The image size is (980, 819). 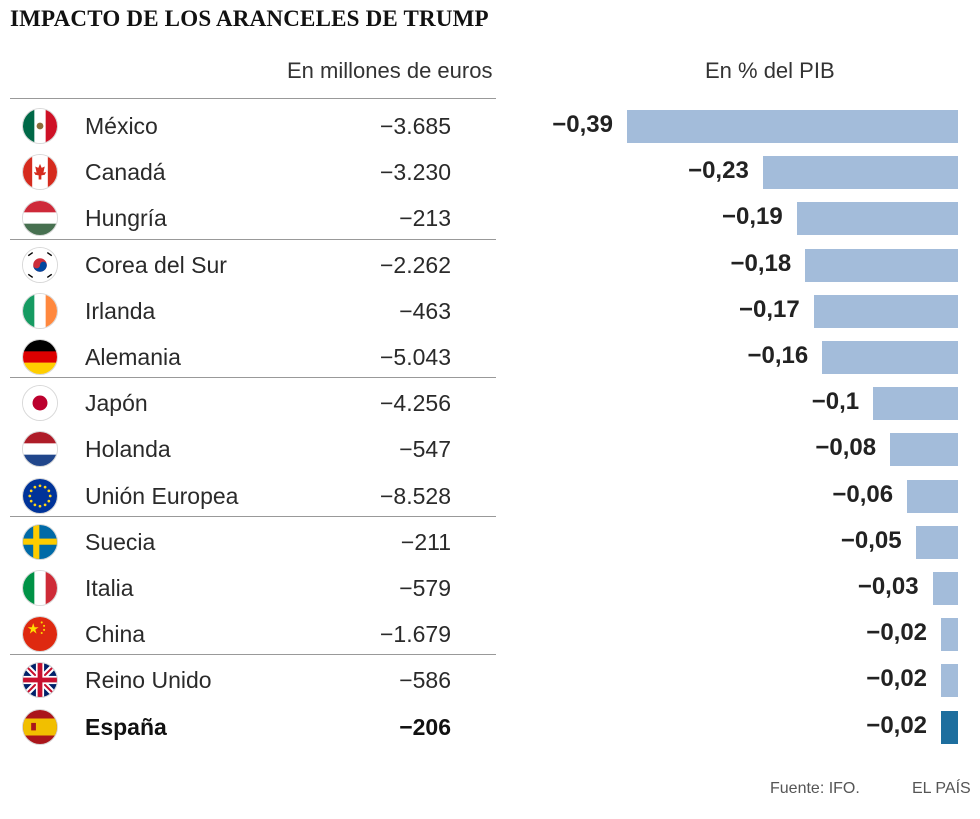 What do you see at coordinates (40, 126) in the screenshot?
I see `mexico-flag-icon` at bounding box center [40, 126].